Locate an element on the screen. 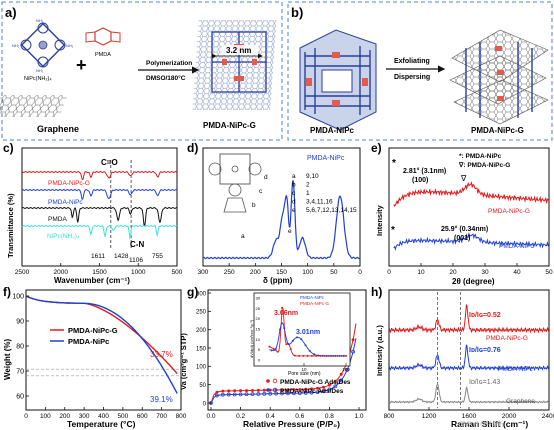 This screenshot has height=430, width=554. nmr-assign-value: 2 is located at coordinates (308, 185).